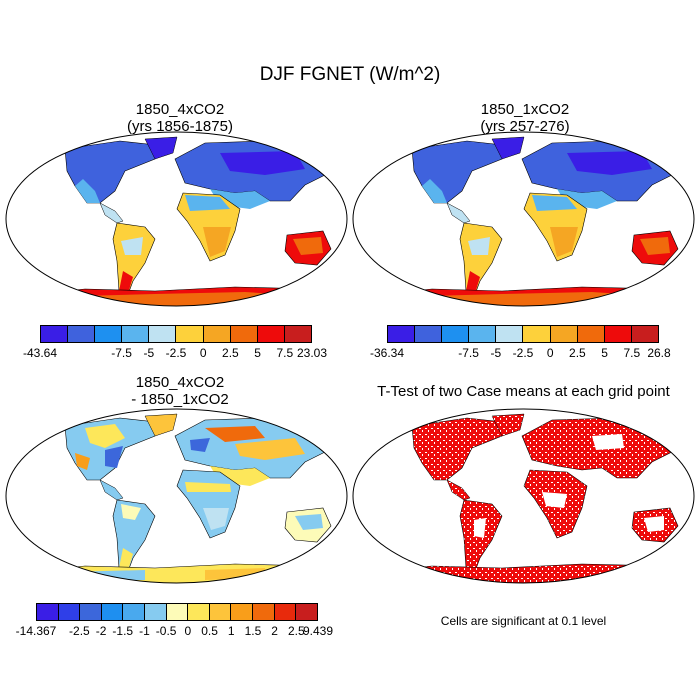 Image resolution: width=700 pixels, height=700 pixels. What do you see at coordinates (387, 353) in the screenshot?
I see `colorbar-label: -36.34` at bounding box center [387, 353].